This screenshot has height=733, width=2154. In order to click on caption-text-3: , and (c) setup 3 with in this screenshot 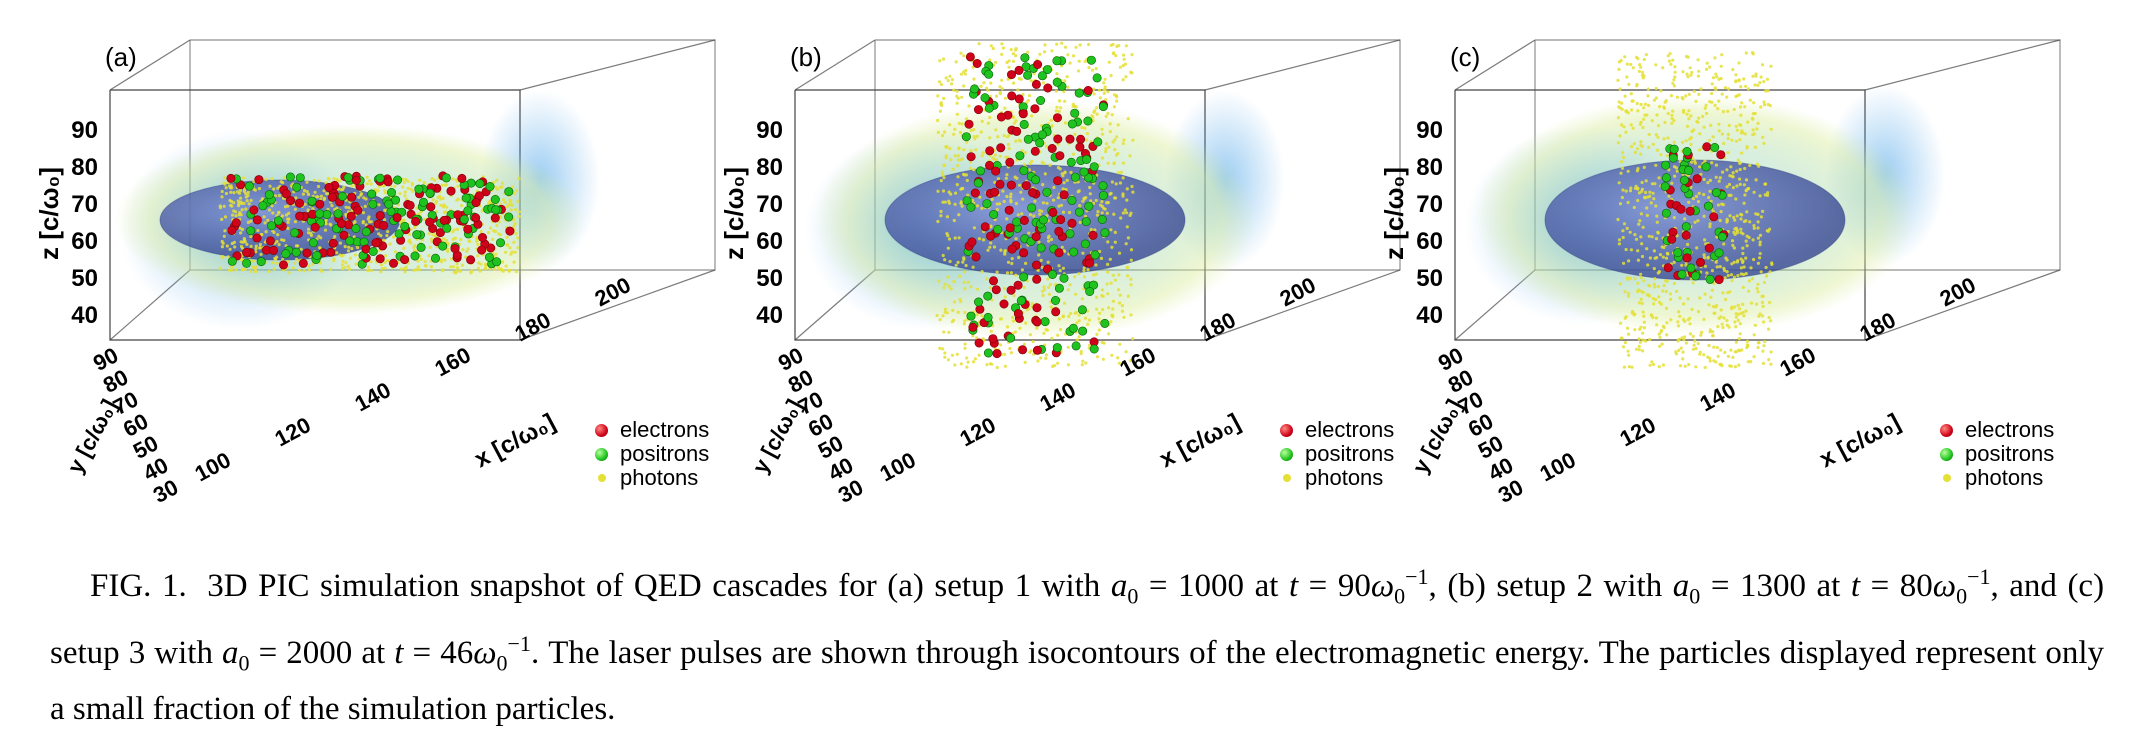, I will do `click(1077, 619)`.